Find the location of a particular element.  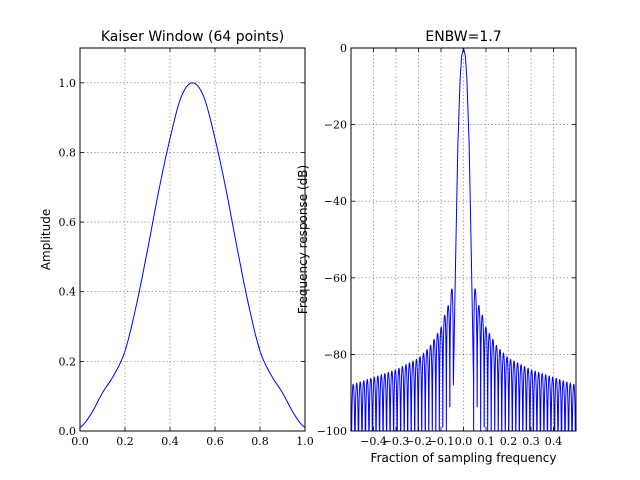

x-tick-label: −0.3 is located at coordinates (396, 441).